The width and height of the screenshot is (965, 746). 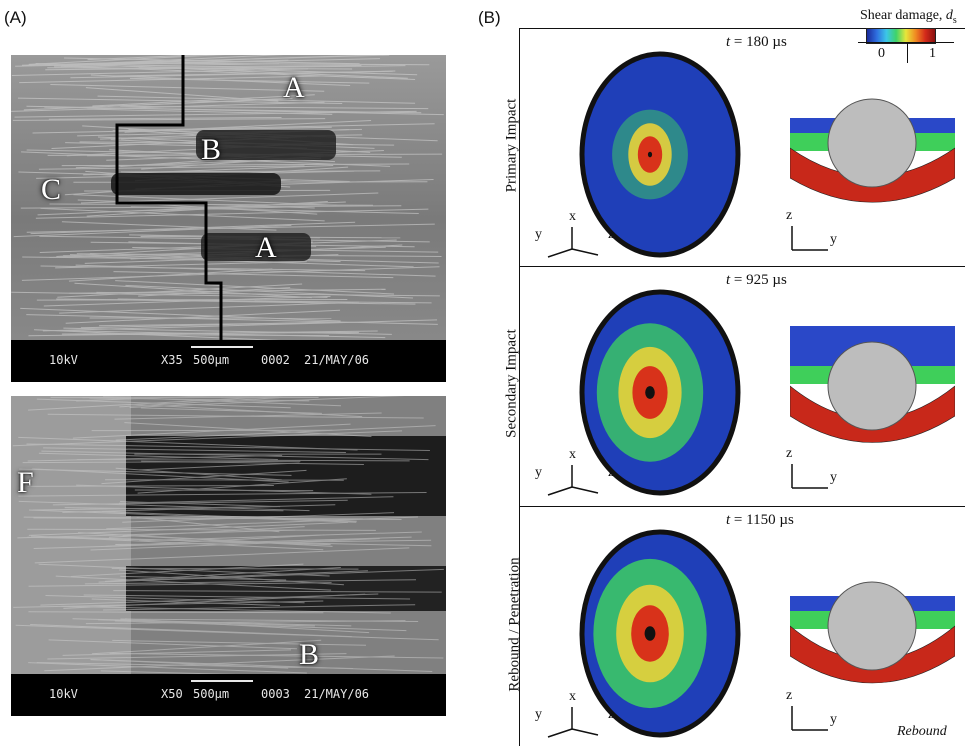 What do you see at coordinates (511, 145) in the screenshot?
I see `row-label: Primary Impact` at bounding box center [511, 145].